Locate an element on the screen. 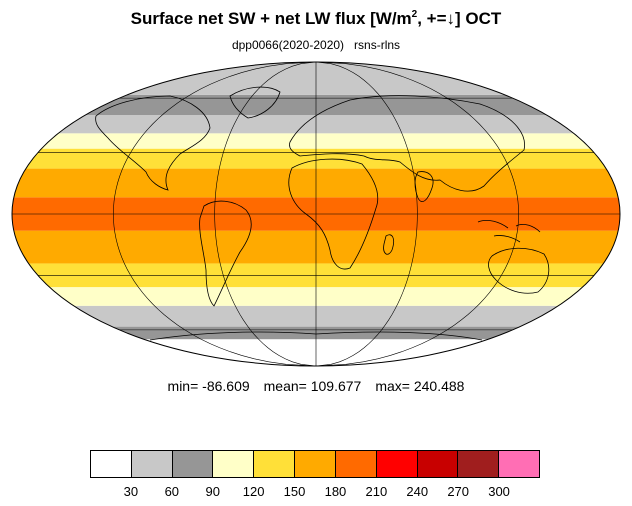 The height and width of the screenshot is (506, 632). south-america-outline is located at coordinates (225, 253).